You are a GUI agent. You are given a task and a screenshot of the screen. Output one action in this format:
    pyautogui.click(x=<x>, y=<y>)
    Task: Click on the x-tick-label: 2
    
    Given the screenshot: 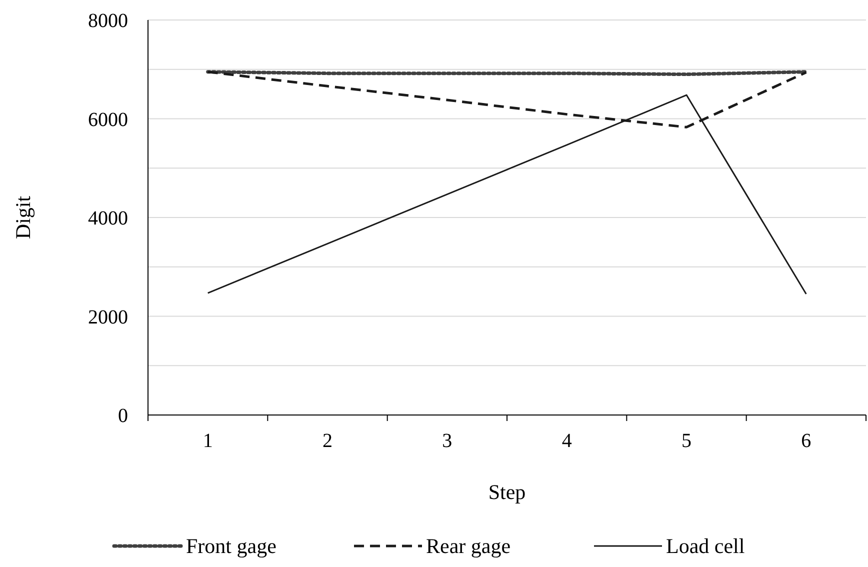 What is the action you would take?
    pyautogui.click(x=327, y=441)
    